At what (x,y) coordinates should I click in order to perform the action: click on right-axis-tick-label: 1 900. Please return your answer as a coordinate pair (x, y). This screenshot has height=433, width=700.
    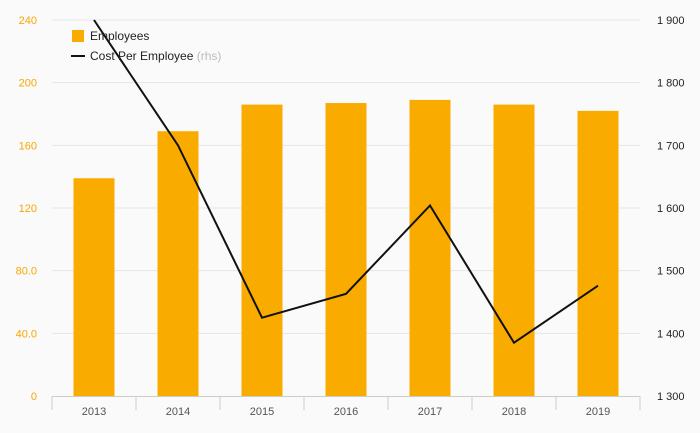
    Looking at the image, I should click on (671, 21).